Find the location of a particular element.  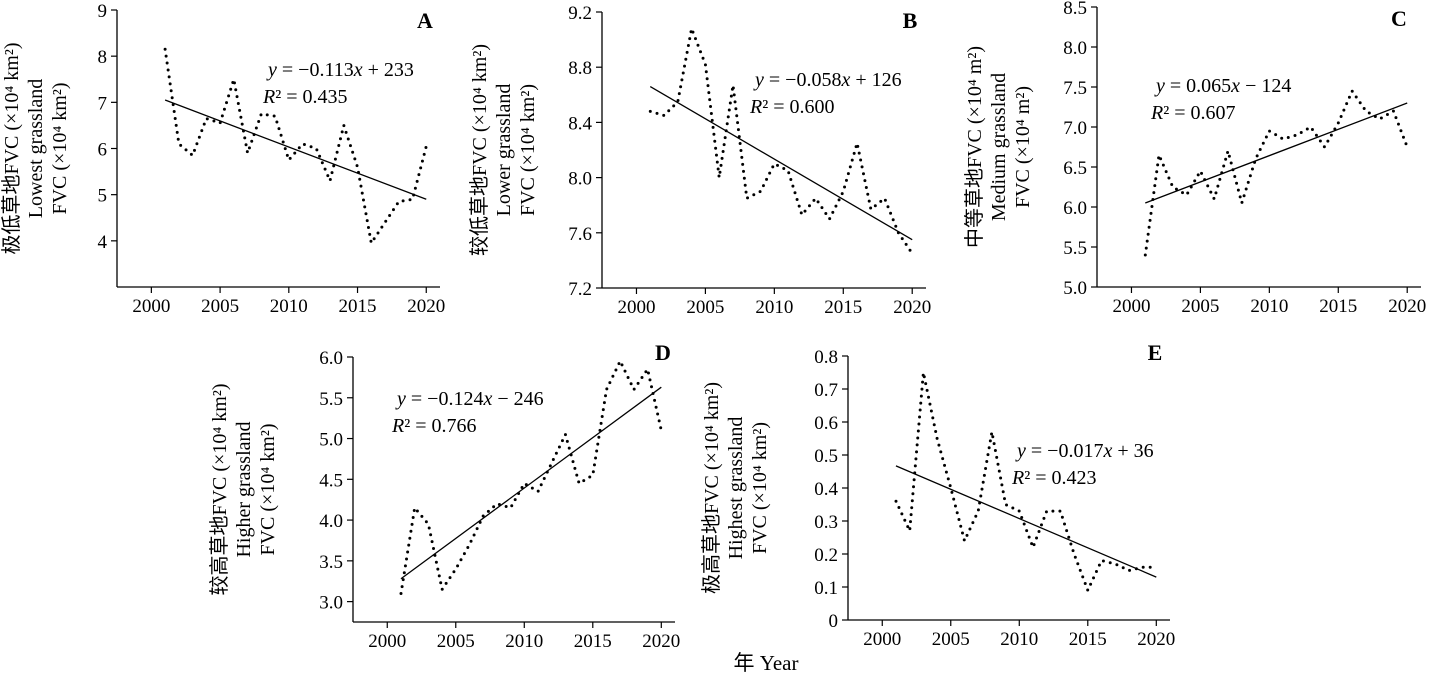

y-tick-label: 0.8 is located at coordinates (826, 357).